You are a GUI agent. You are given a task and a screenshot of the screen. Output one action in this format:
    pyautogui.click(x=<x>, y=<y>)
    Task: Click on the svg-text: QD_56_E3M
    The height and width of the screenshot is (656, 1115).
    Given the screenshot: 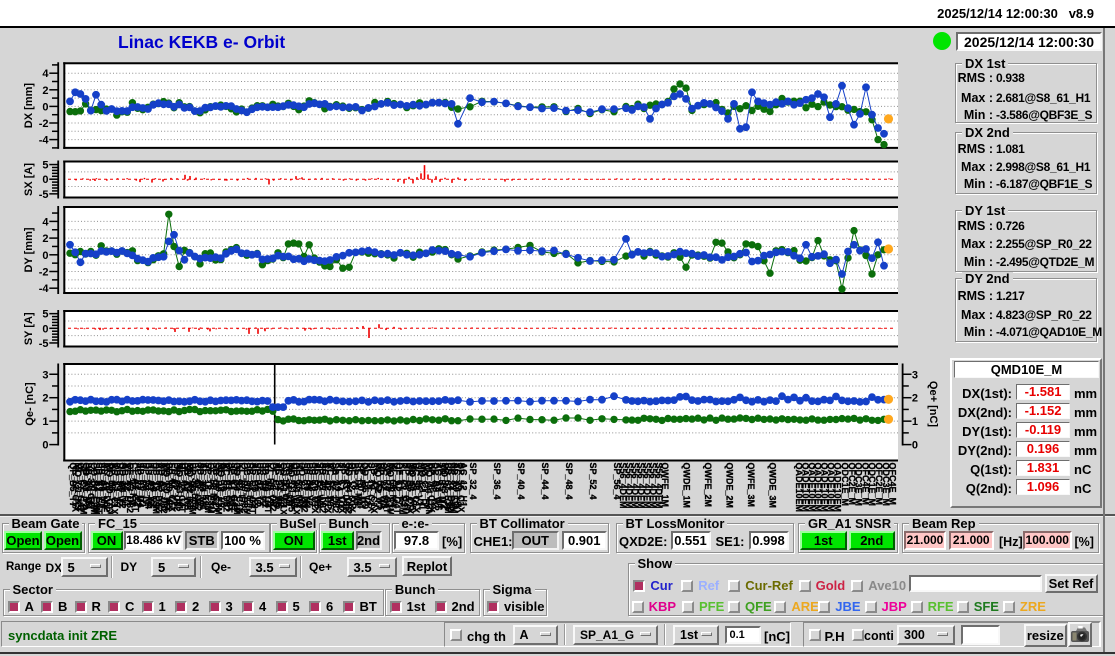 What is the action you would take?
    pyautogui.click(x=94, y=489)
    